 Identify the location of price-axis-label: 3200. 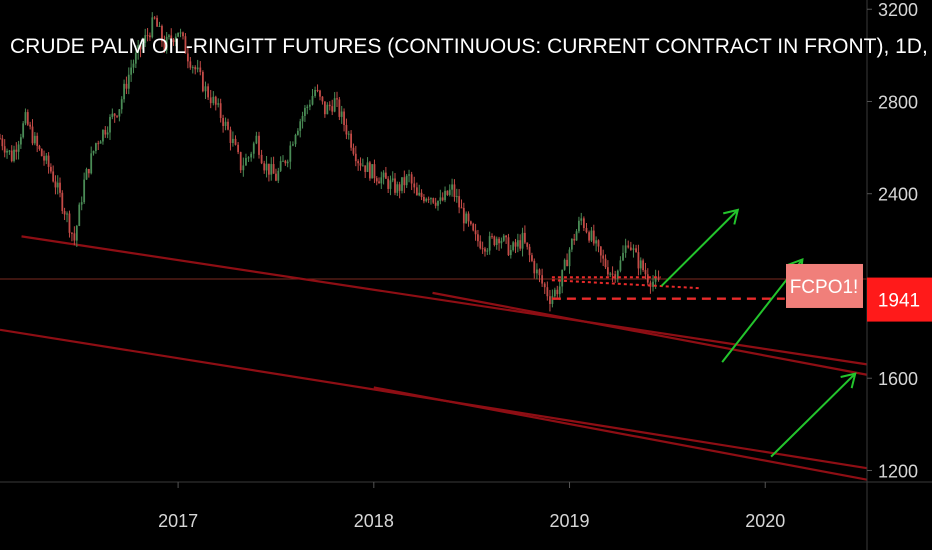
(898, 10).